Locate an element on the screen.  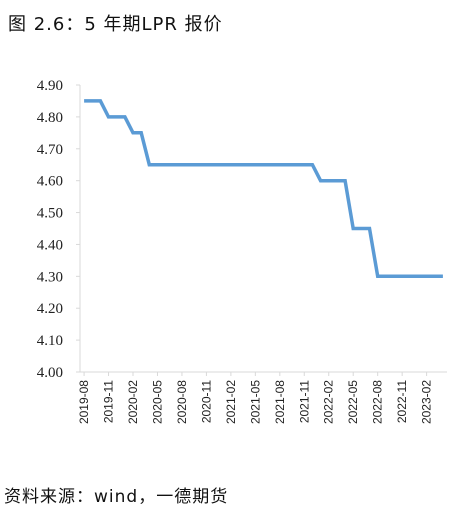
chart-title: 图 2.6：5 年期LPR 报价 is located at coordinates (115, 24).